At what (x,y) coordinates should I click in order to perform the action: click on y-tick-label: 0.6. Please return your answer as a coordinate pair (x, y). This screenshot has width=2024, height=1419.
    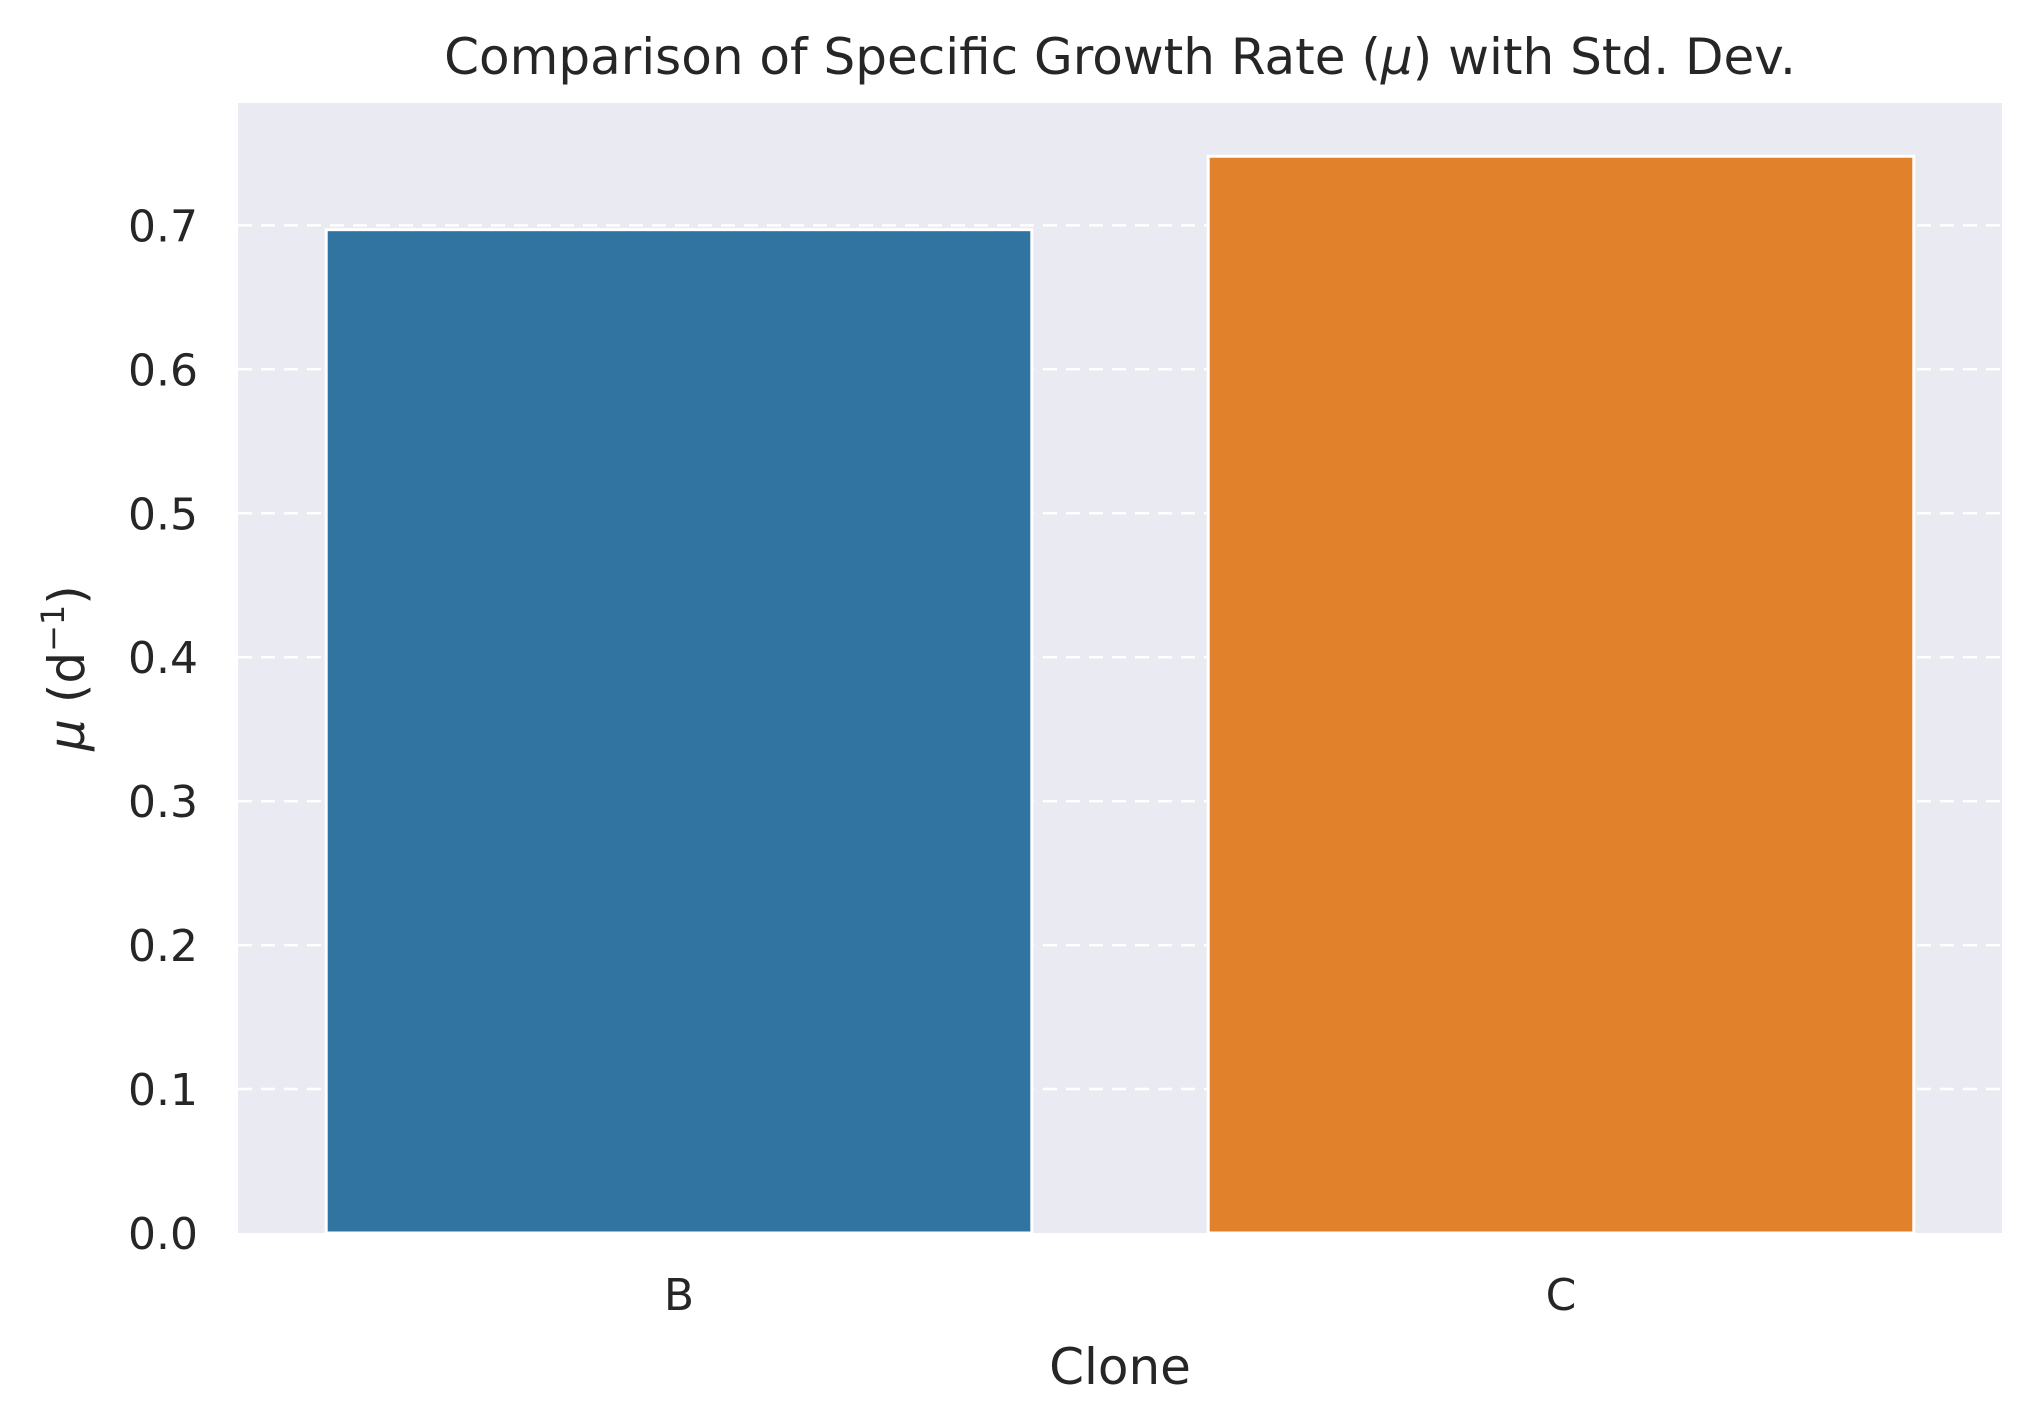
    Looking at the image, I should click on (163, 370).